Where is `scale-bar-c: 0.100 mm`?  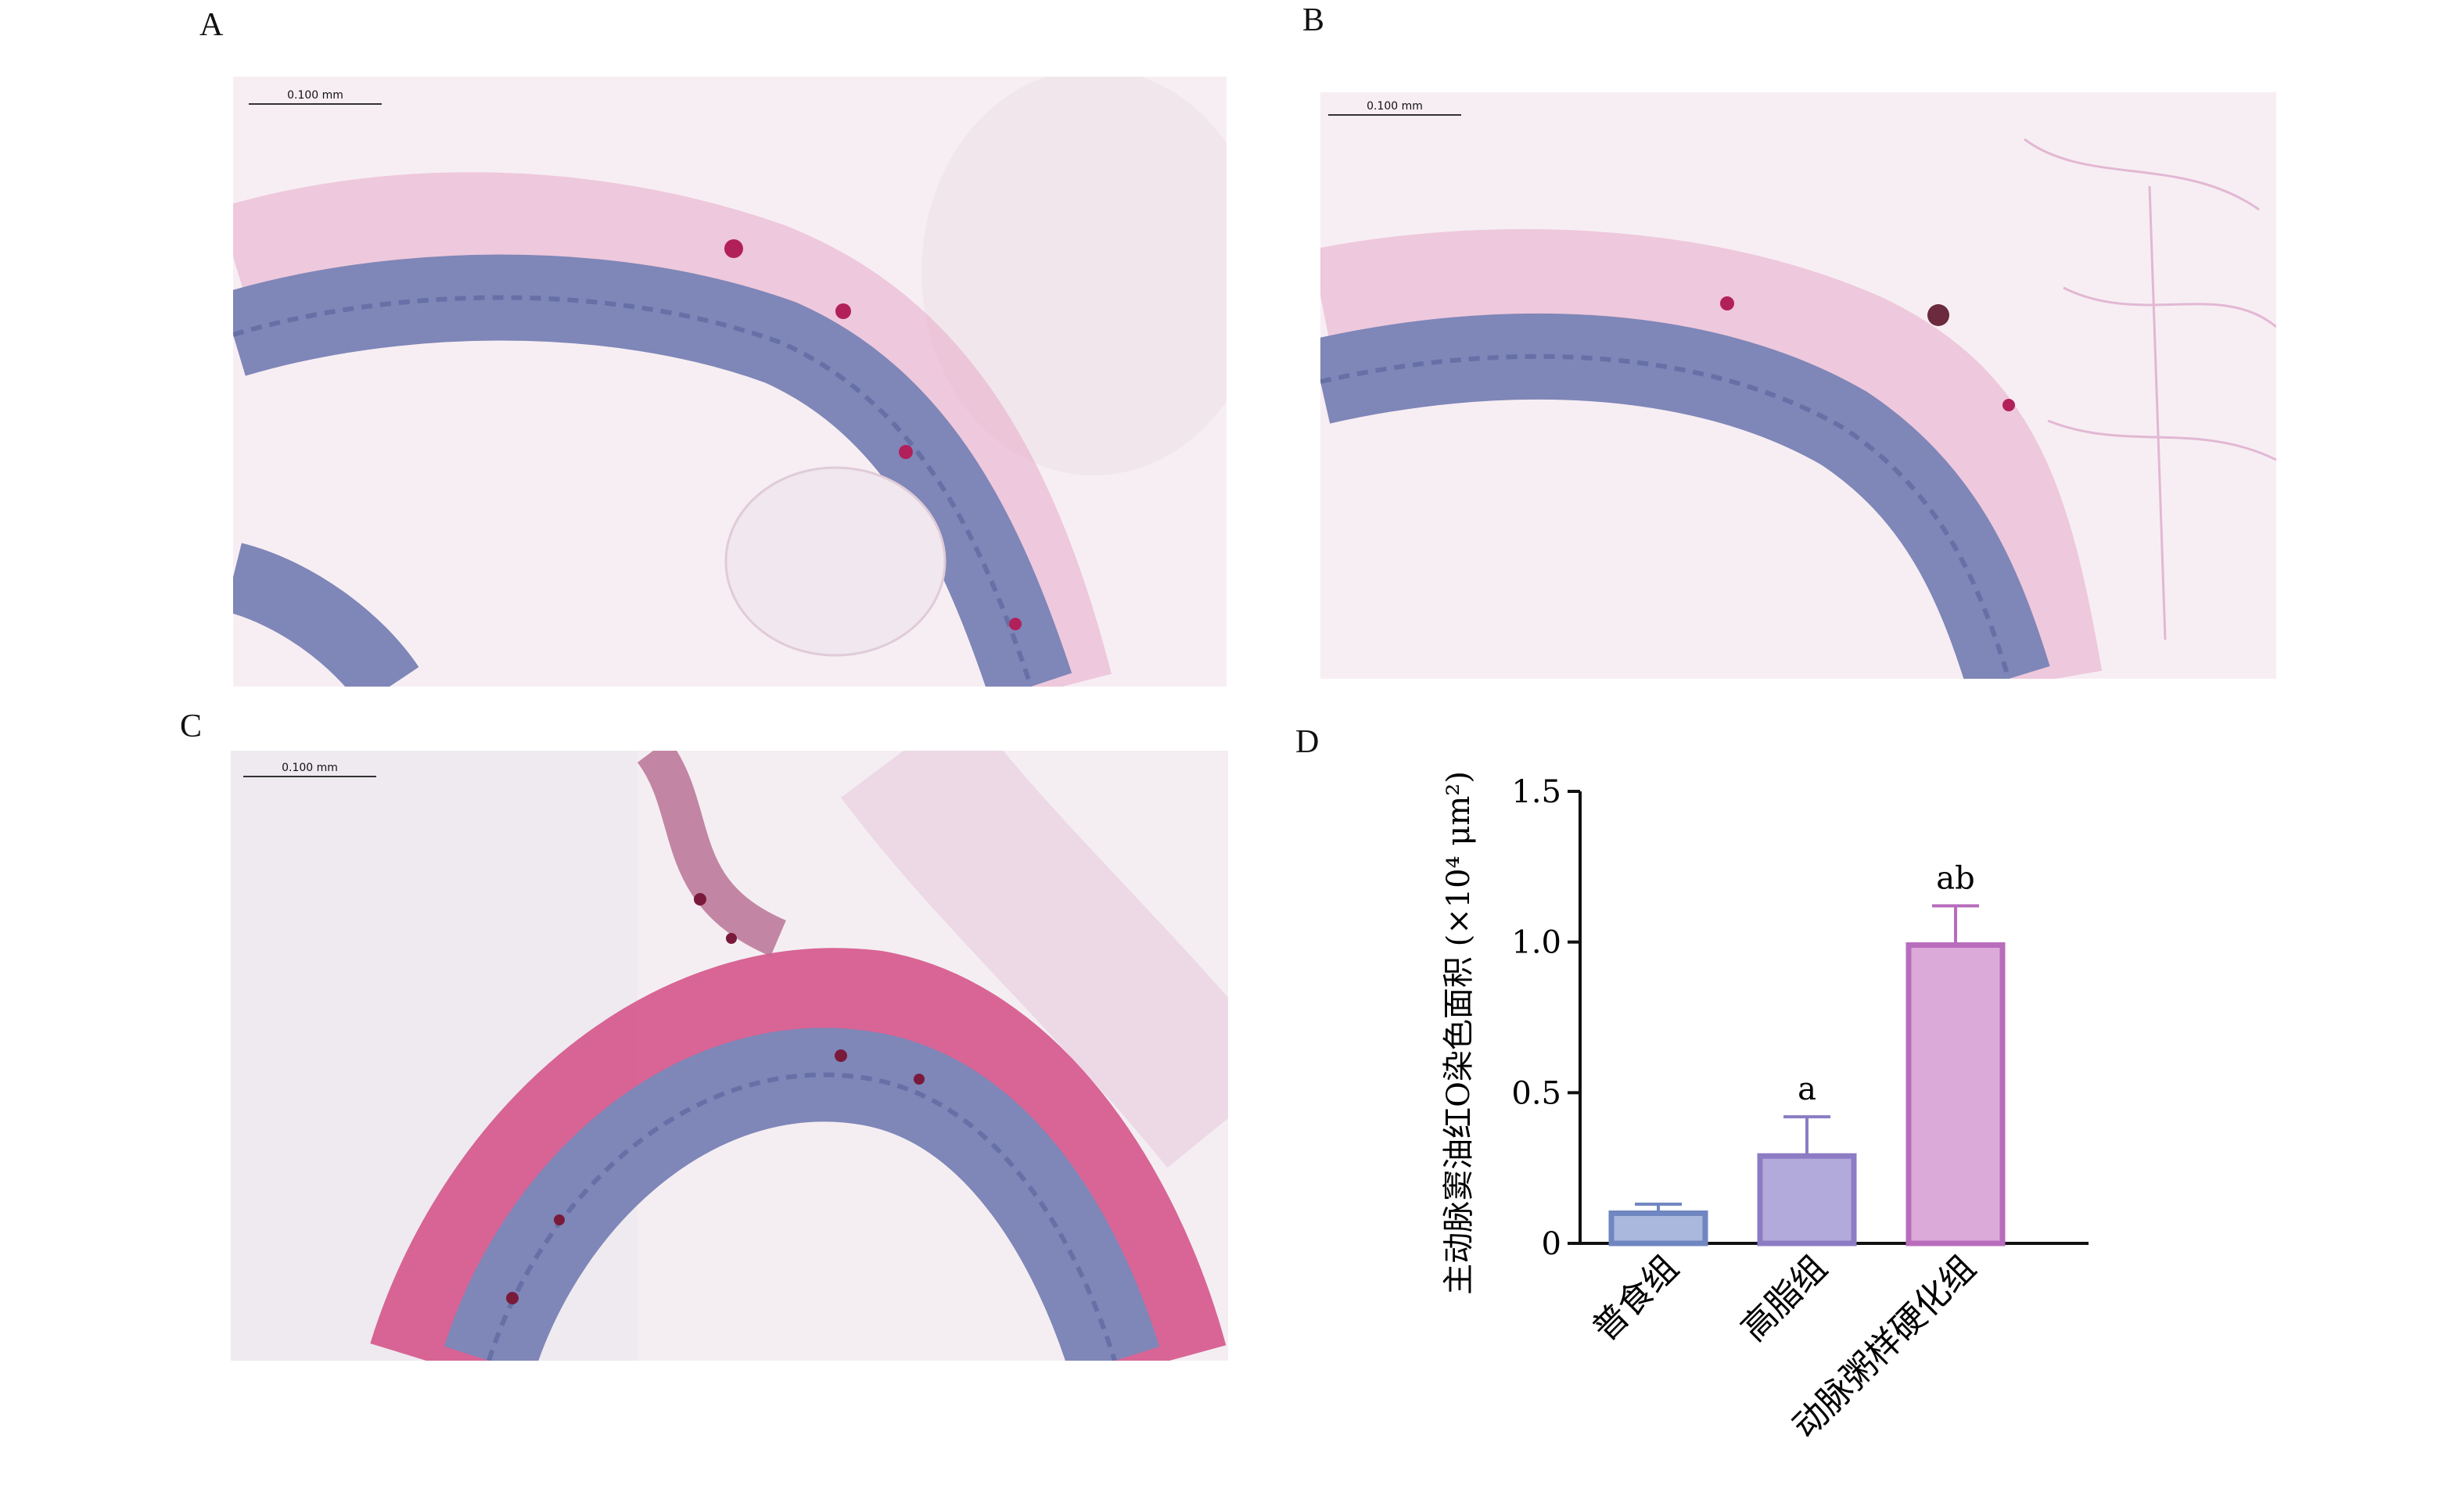
scale-bar-c: 0.100 mm is located at coordinates (309, 769).